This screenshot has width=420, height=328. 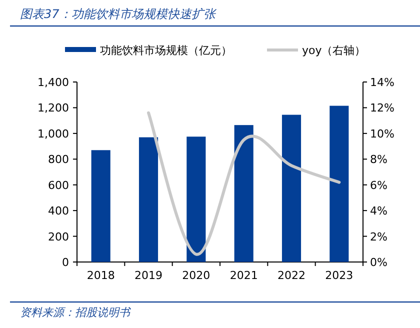 What do you see at coordinates (244, 275) in the screenshot?
I see `x-tick-label: 2021` at bounding box center [244, 275].